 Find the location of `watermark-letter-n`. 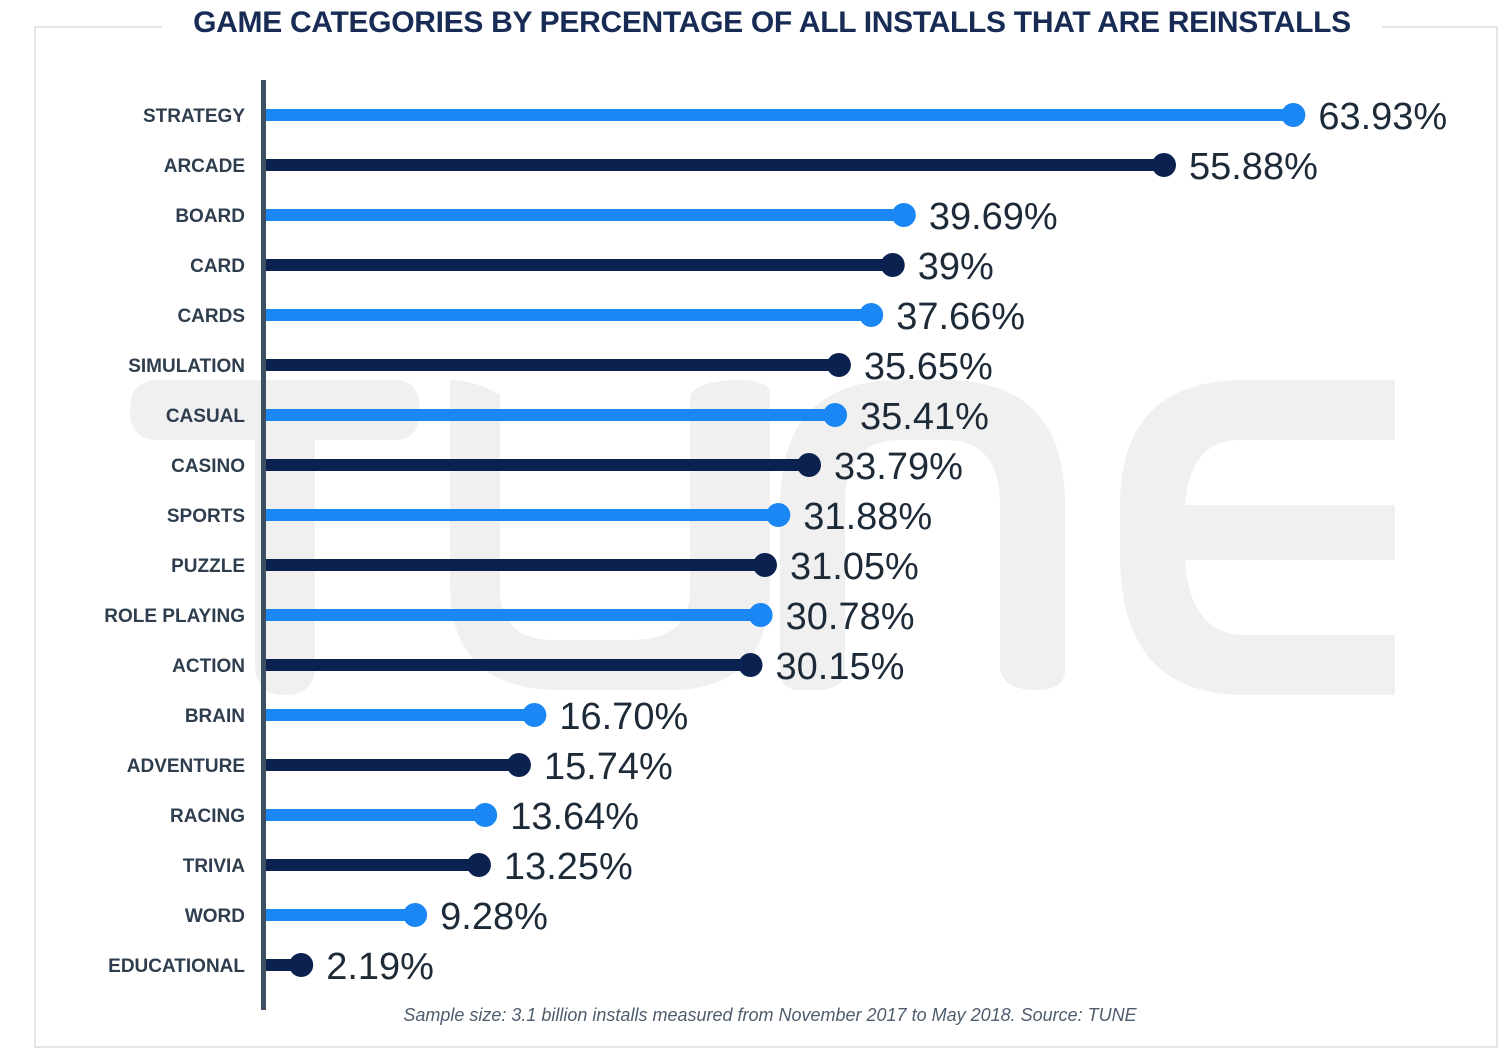

watermark-letter-n is located at coordinates (922, 535).